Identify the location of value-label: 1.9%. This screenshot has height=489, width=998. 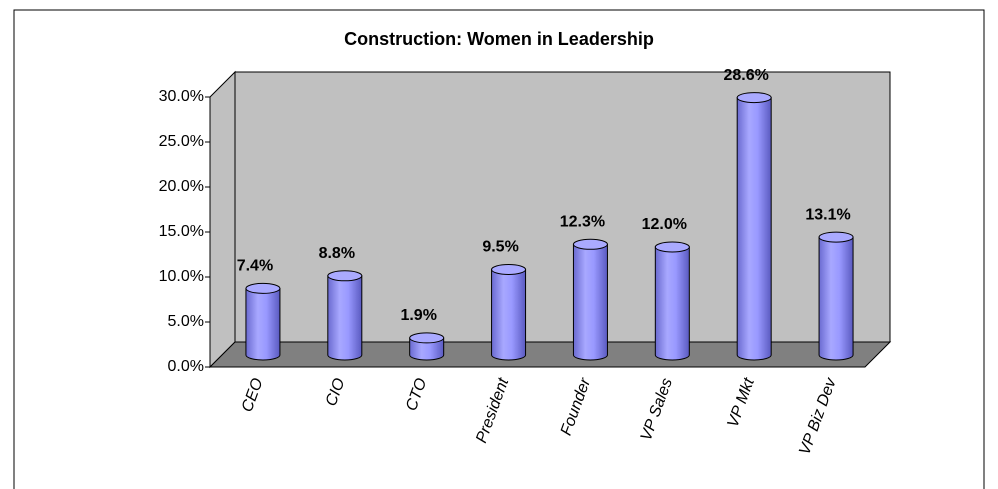
(418, 315).